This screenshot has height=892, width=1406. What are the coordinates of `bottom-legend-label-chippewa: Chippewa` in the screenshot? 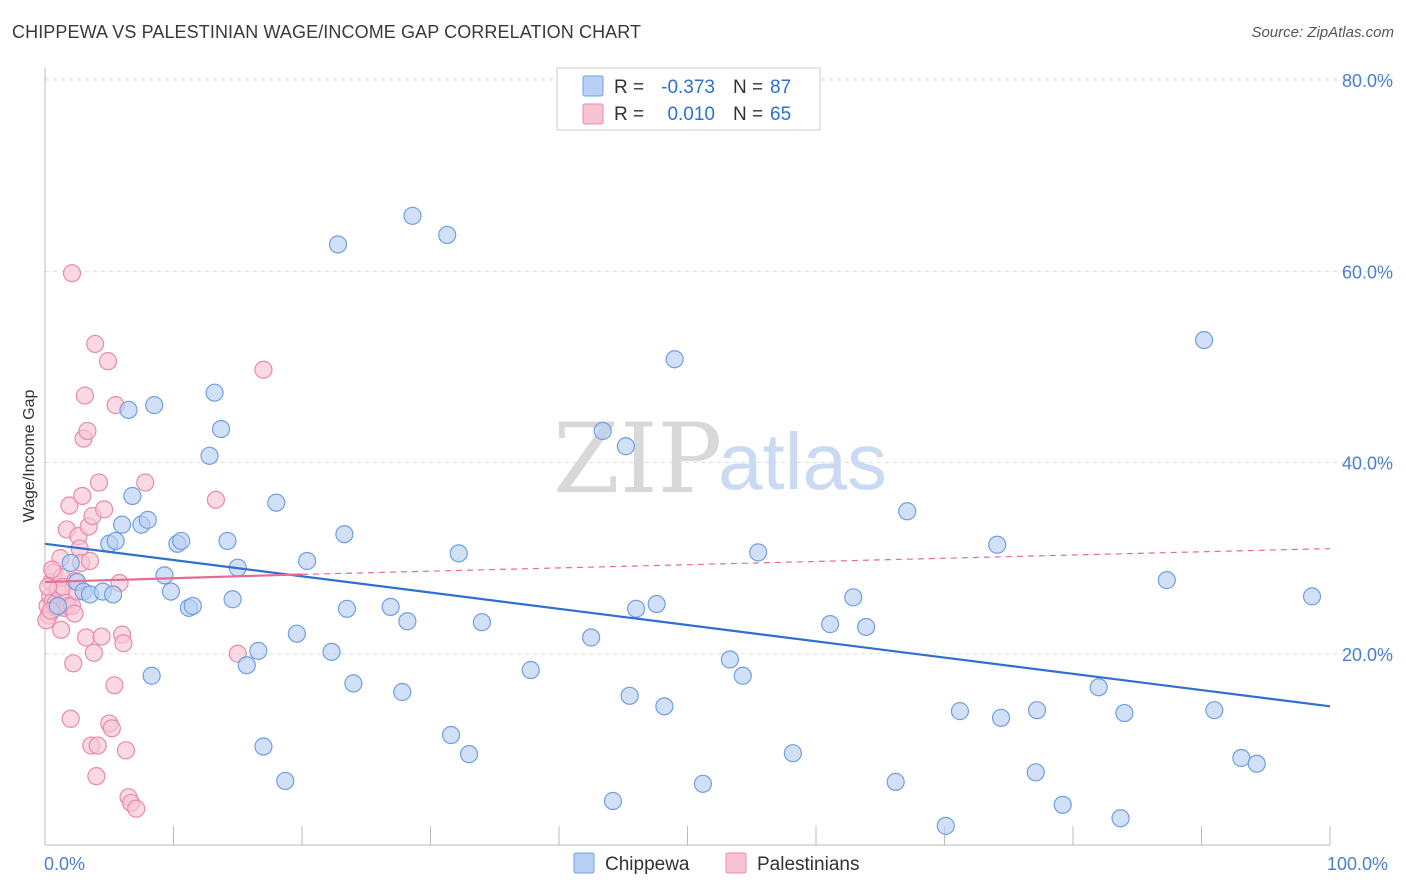 It's located at (647, 864).